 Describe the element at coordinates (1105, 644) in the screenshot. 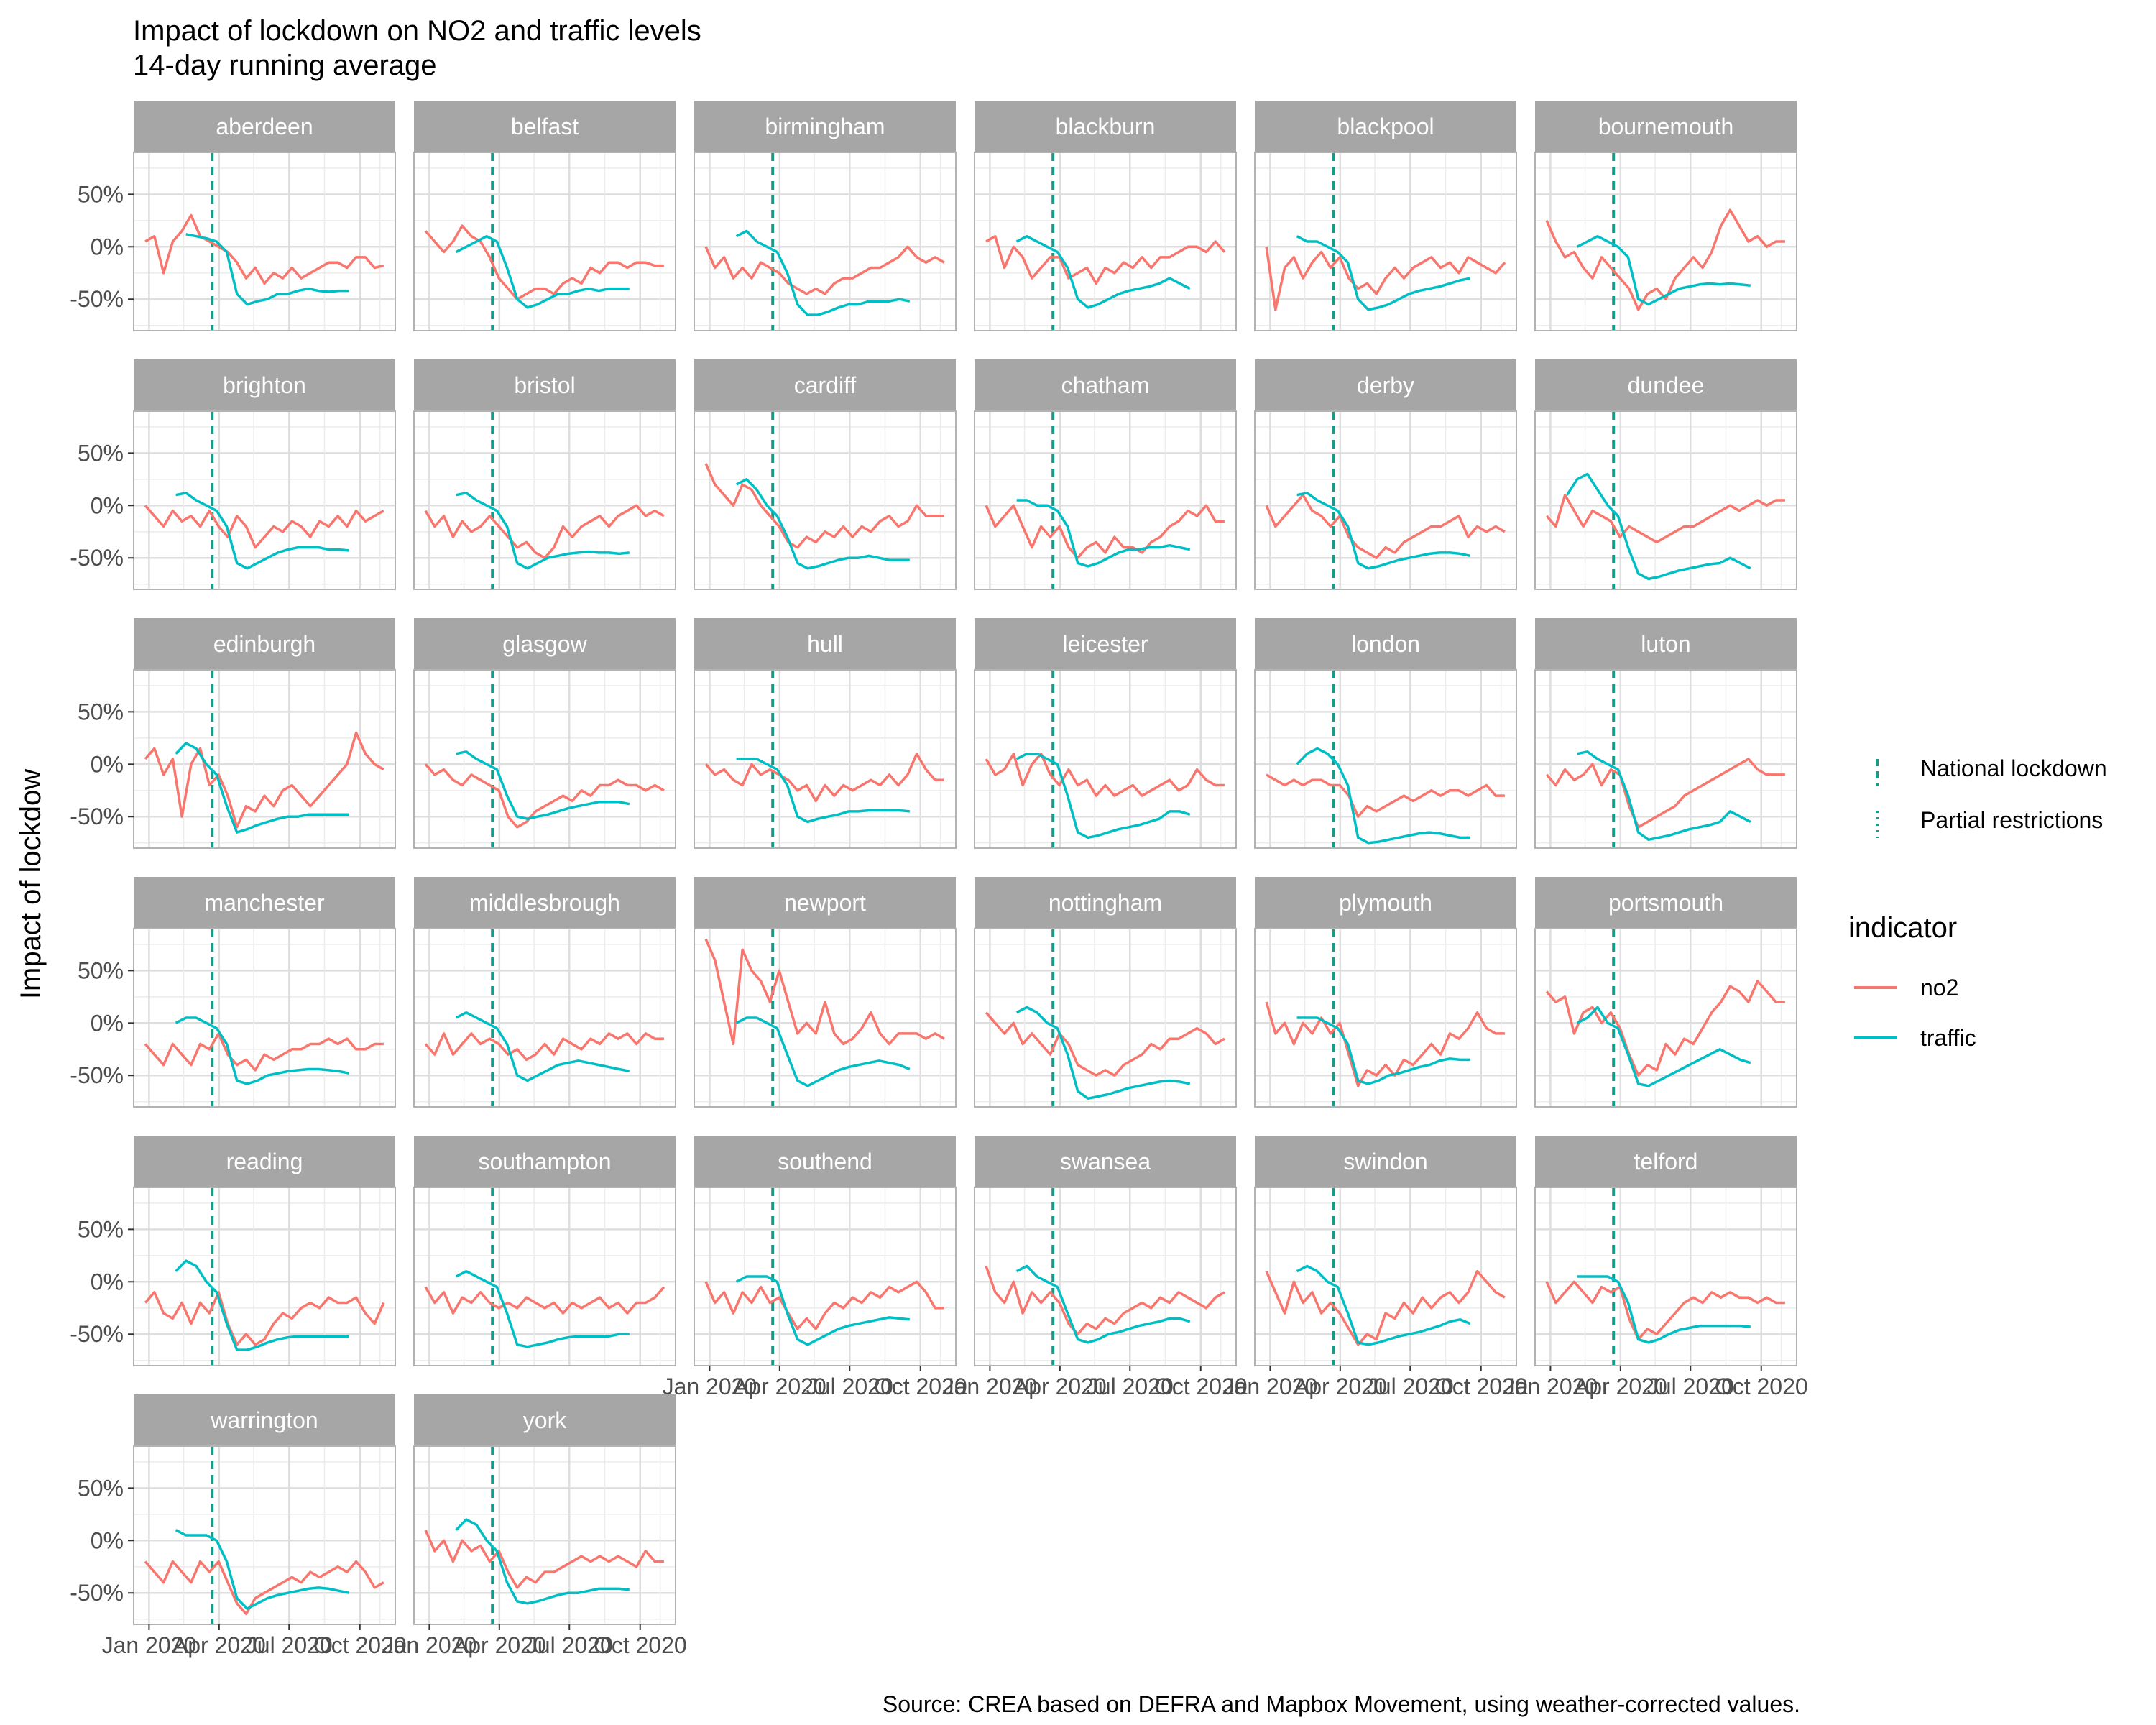

I see `panel-strip-label: leicester` at that location.